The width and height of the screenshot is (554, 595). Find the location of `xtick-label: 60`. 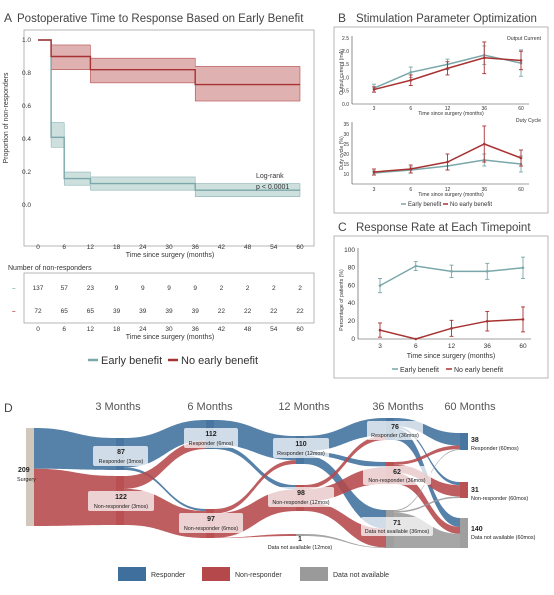

xtick-label: 60 is located at coordinates (523, 346).